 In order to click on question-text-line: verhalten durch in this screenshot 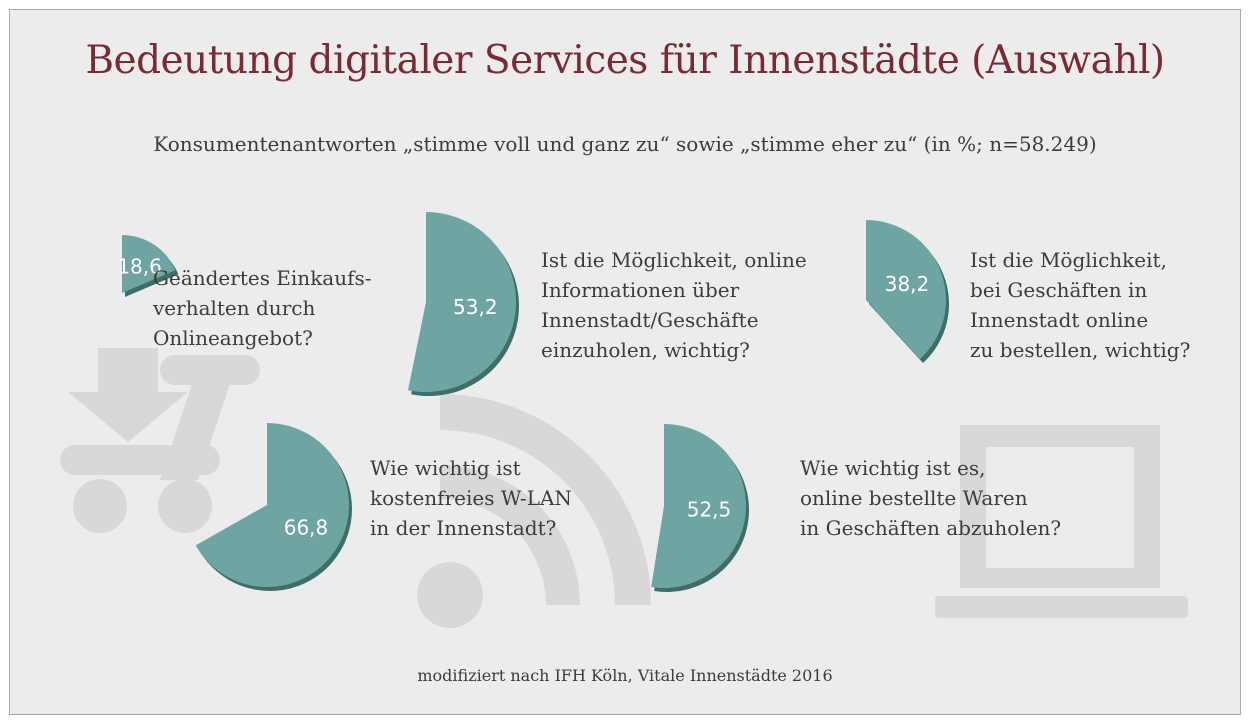, I will do `click(233, 308)`.